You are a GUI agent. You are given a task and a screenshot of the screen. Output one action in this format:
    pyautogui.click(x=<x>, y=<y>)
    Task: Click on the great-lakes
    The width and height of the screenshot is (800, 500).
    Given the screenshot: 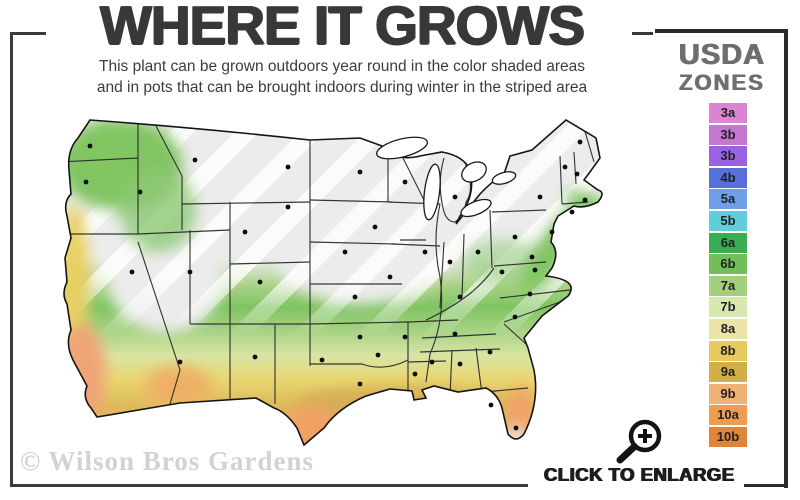 What is the action you would take?
    pyautogui.click(x=446, y=178)
    